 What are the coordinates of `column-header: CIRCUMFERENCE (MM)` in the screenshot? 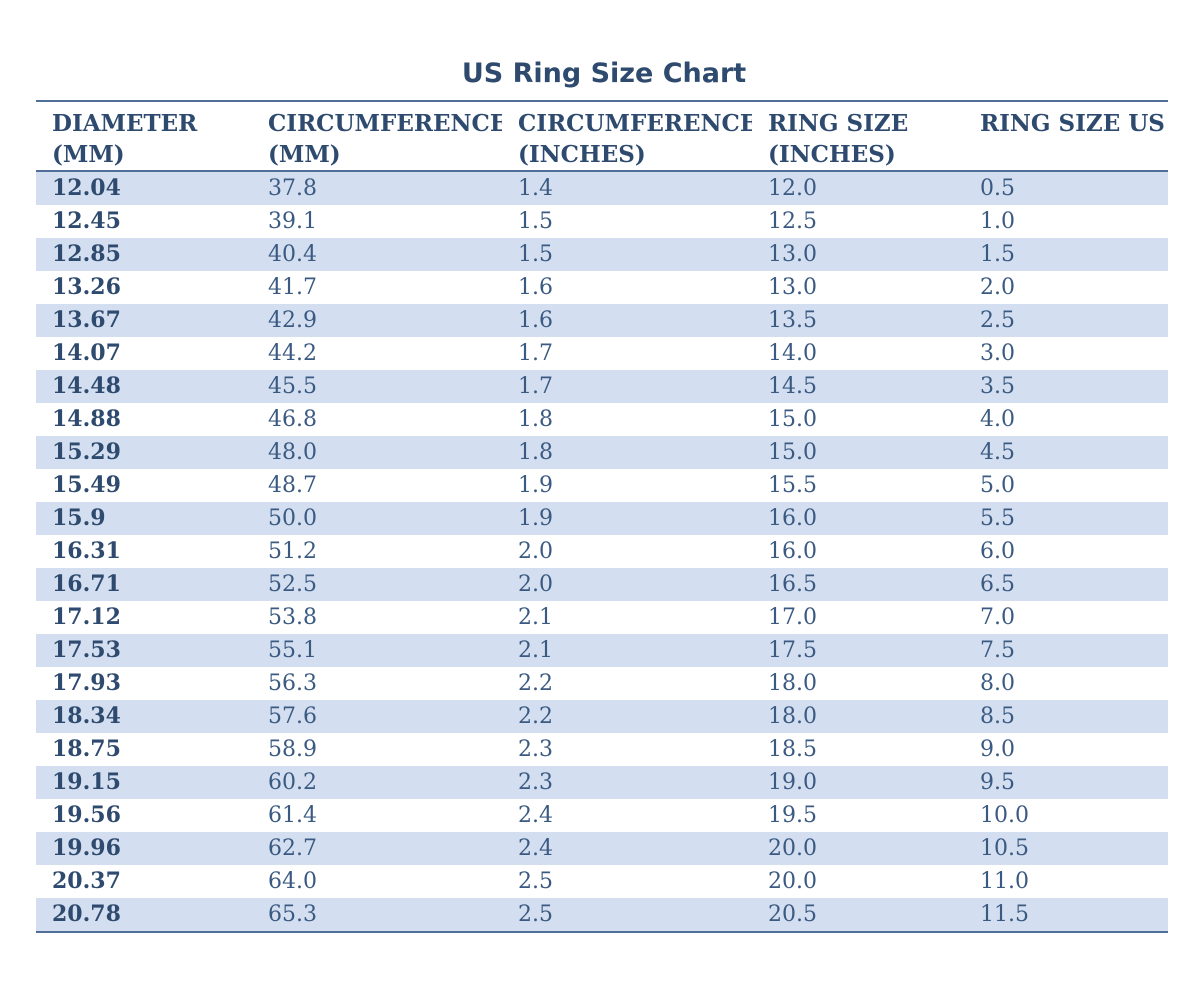 It's located at (377, 137).